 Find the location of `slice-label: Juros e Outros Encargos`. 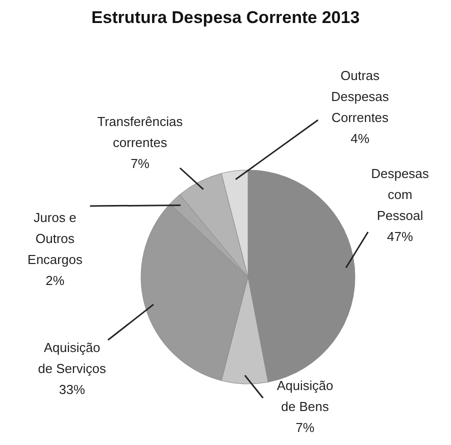

slice-label: Juros e Outros Encargos is located at coordinates (55, 238).